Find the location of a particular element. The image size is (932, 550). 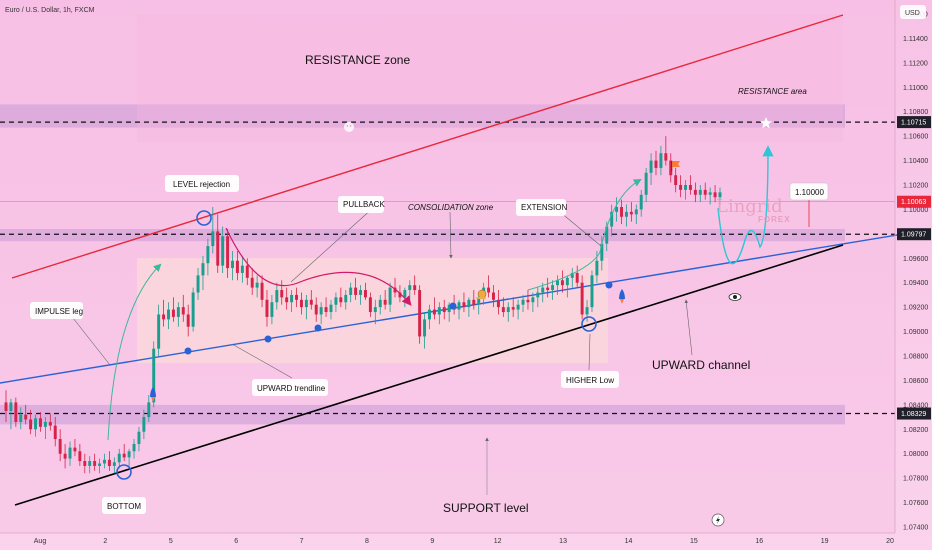

support-level-label: SUPPORT level is located at coordinates (486, 508).